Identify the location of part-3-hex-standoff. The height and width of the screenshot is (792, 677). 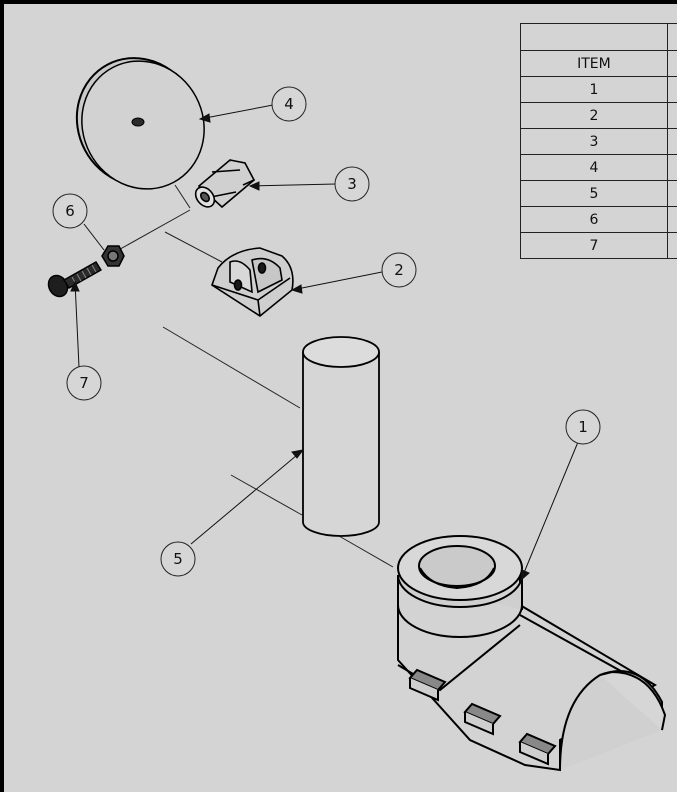
(225, 183).